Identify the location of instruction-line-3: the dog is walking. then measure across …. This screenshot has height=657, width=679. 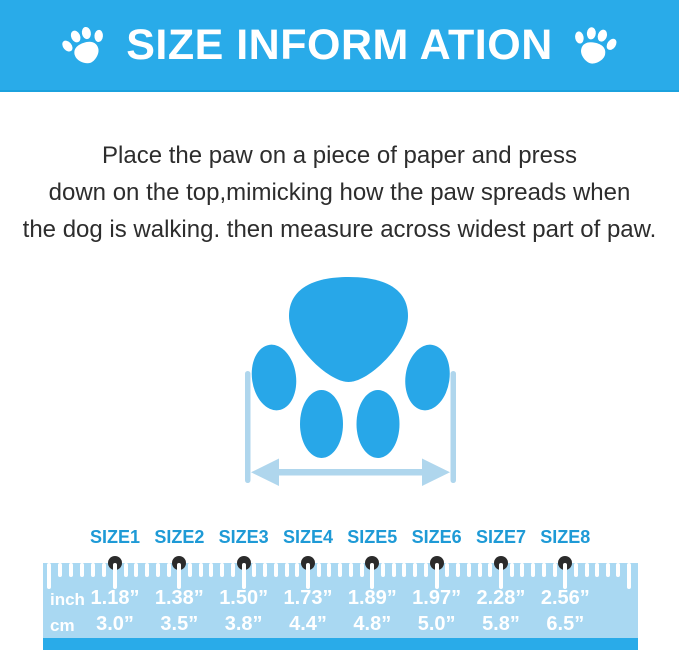
(339, 229).